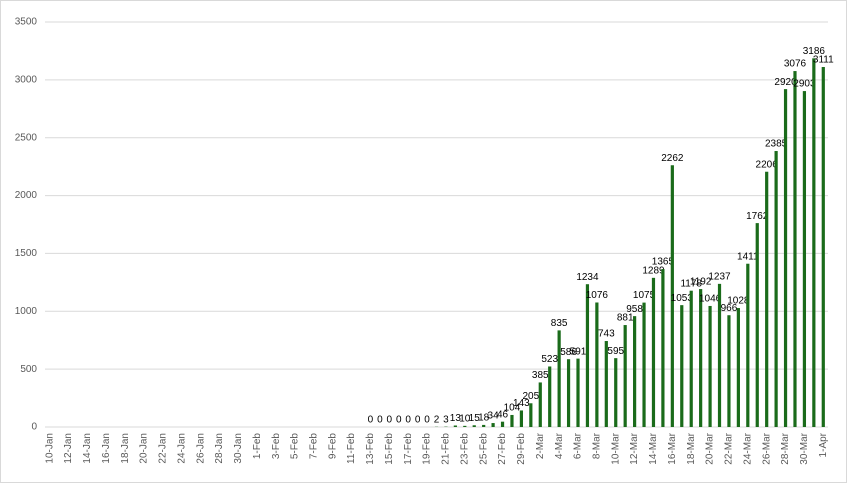  Describe the element at coordinates (757, 216) in the screenshot. I see `data-label: 1762` at that location.